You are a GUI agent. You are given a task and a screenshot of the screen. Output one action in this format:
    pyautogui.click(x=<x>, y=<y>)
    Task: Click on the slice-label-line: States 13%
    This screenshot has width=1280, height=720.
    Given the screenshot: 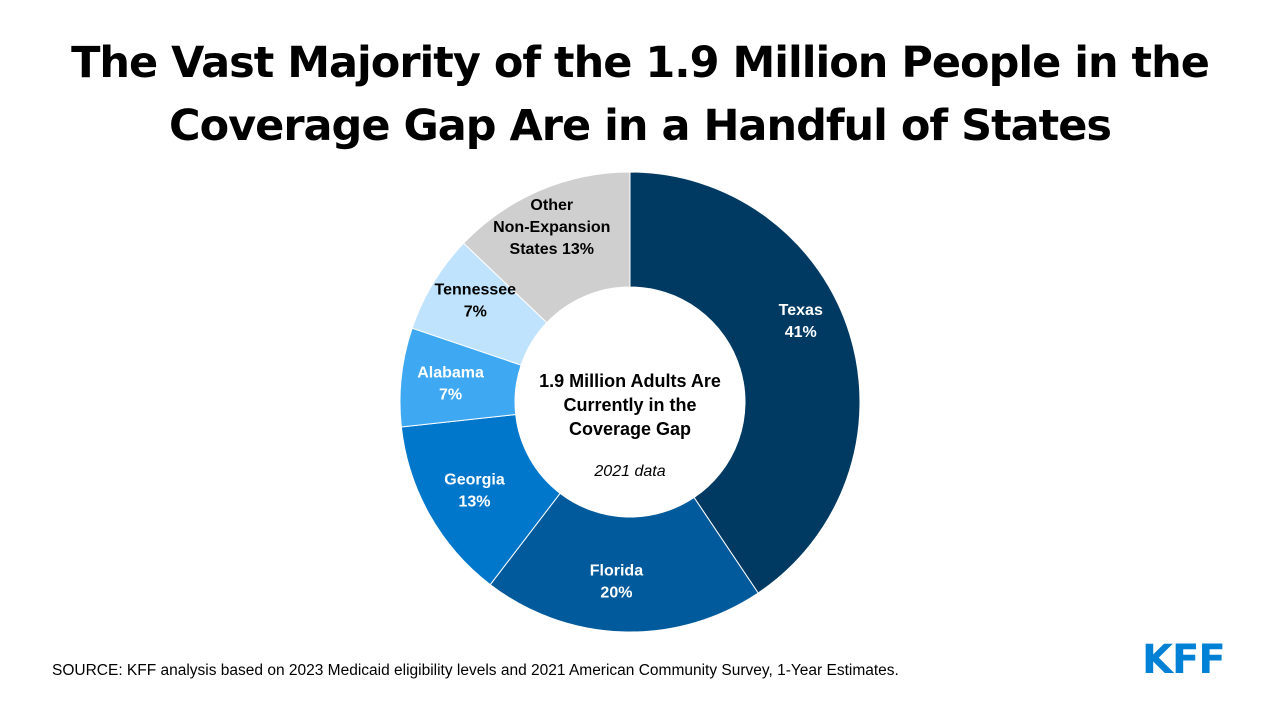 What is the action you would take?
    pyautogui.click(x=552, y=249)
    